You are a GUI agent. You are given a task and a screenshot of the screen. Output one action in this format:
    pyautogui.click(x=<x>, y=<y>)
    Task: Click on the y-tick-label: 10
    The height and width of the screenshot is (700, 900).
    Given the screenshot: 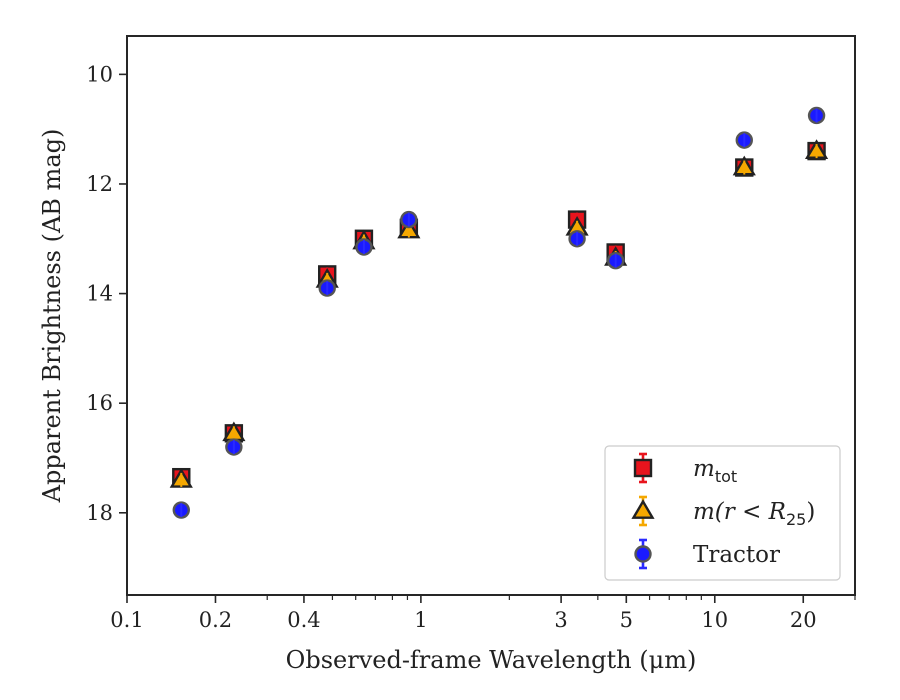 What is the action you would take?
    pyautogui.click(x=99, y=74)
    